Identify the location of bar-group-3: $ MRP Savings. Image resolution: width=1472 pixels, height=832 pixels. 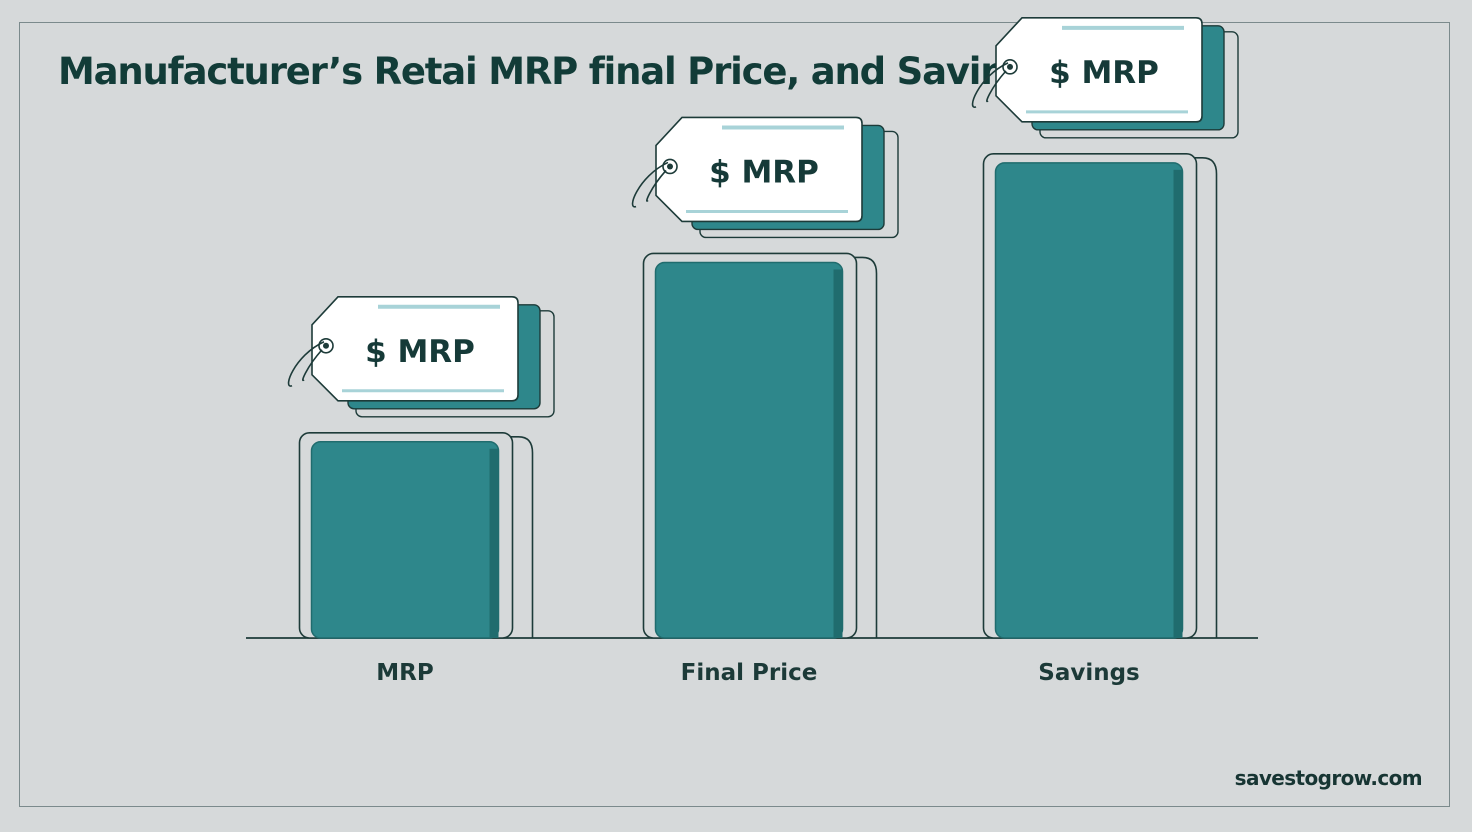
(1105, 351).